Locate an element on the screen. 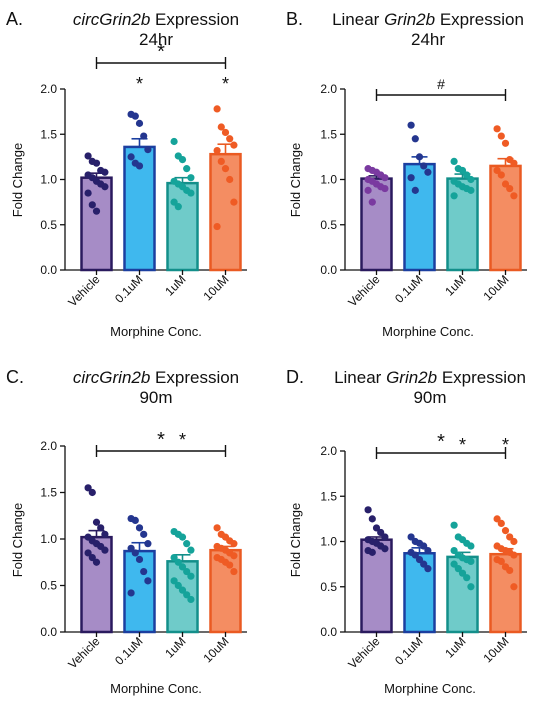 The height and width of the screenshot is (704, 550). title-gene: Grin2b is located at coordinates (409, 19).